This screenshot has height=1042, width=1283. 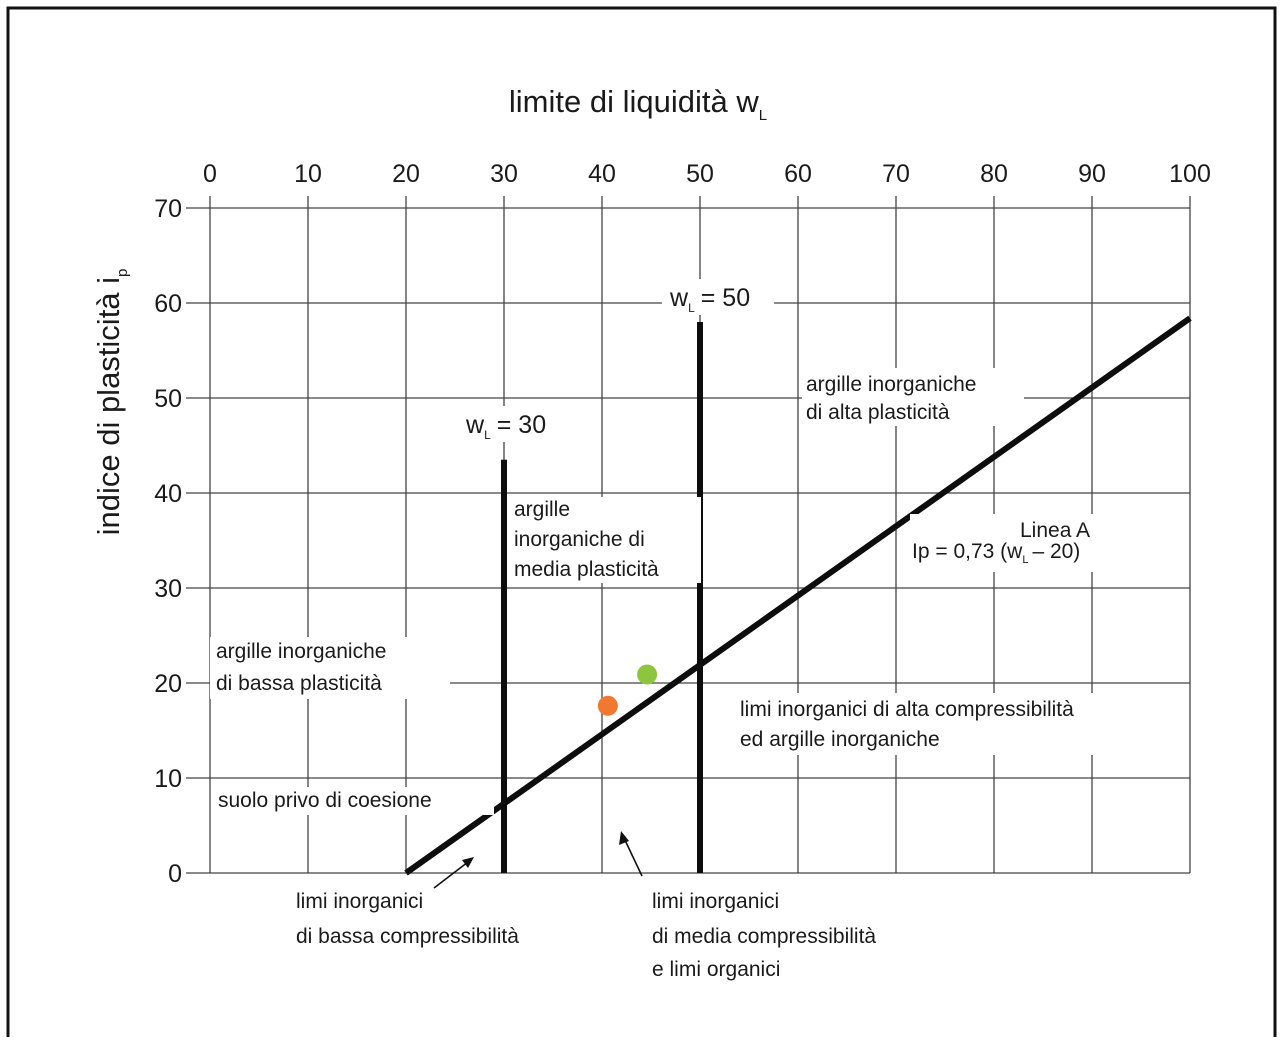 What do you see at coordinates (996, 553) in the screenshot?
I see `linea-a-equation: Ip = 0,73 (wL – 20)` at bounding box center [996, 553].